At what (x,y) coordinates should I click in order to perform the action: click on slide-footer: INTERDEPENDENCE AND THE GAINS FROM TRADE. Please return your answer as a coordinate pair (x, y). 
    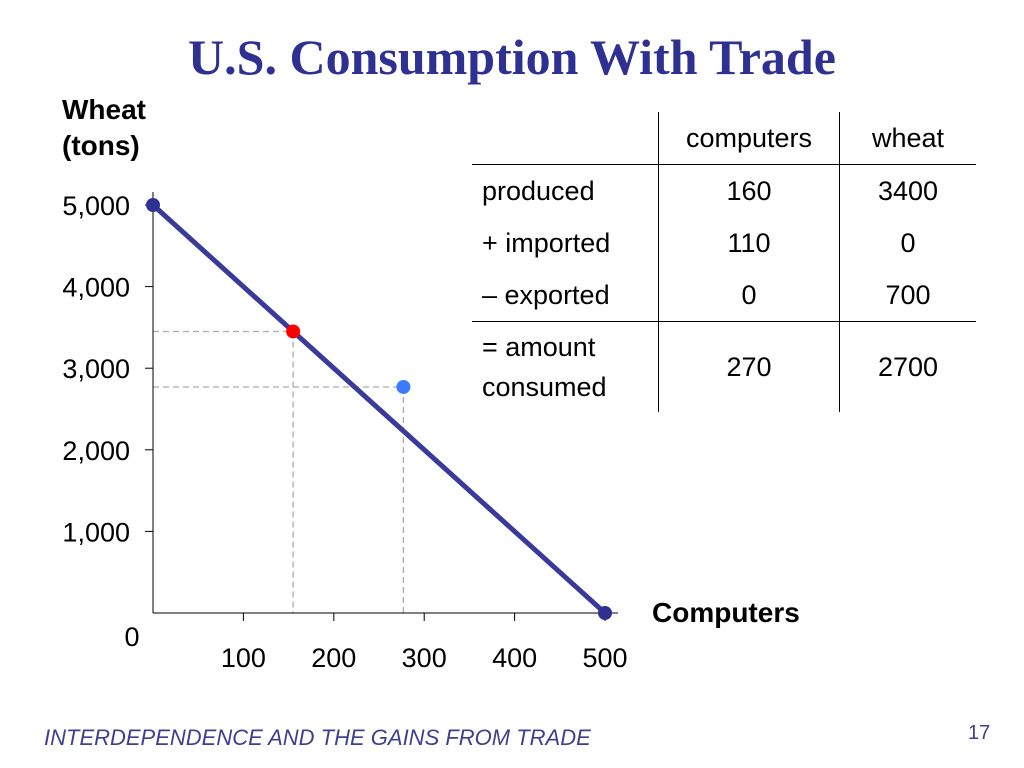
    Looking at the image, I should click on (317, 737).